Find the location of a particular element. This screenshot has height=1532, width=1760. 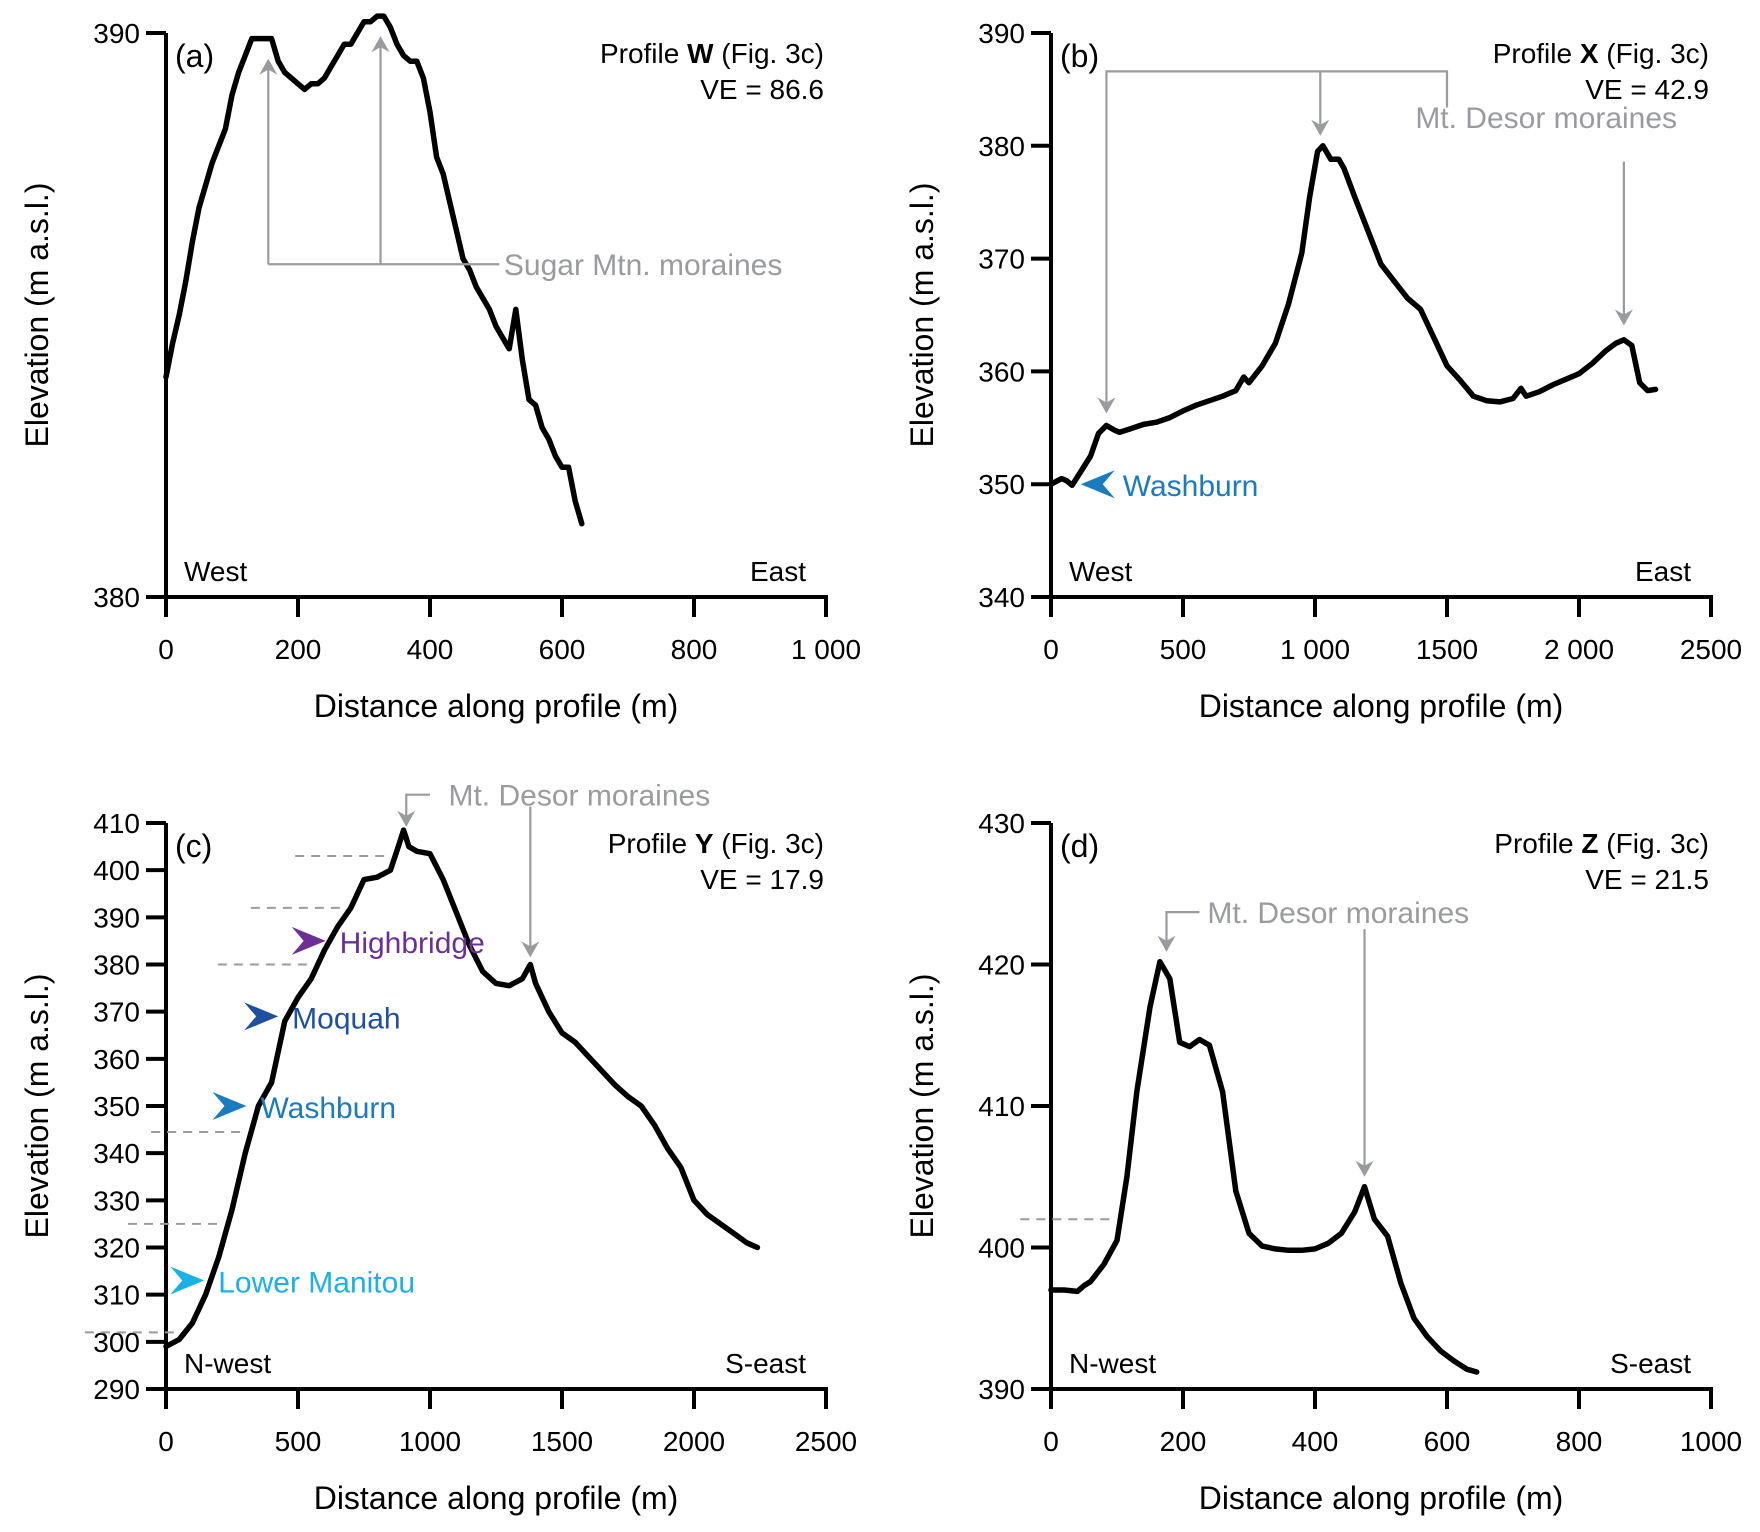

lake-level-marker: Moquah is located at coordinates (322, 1018).